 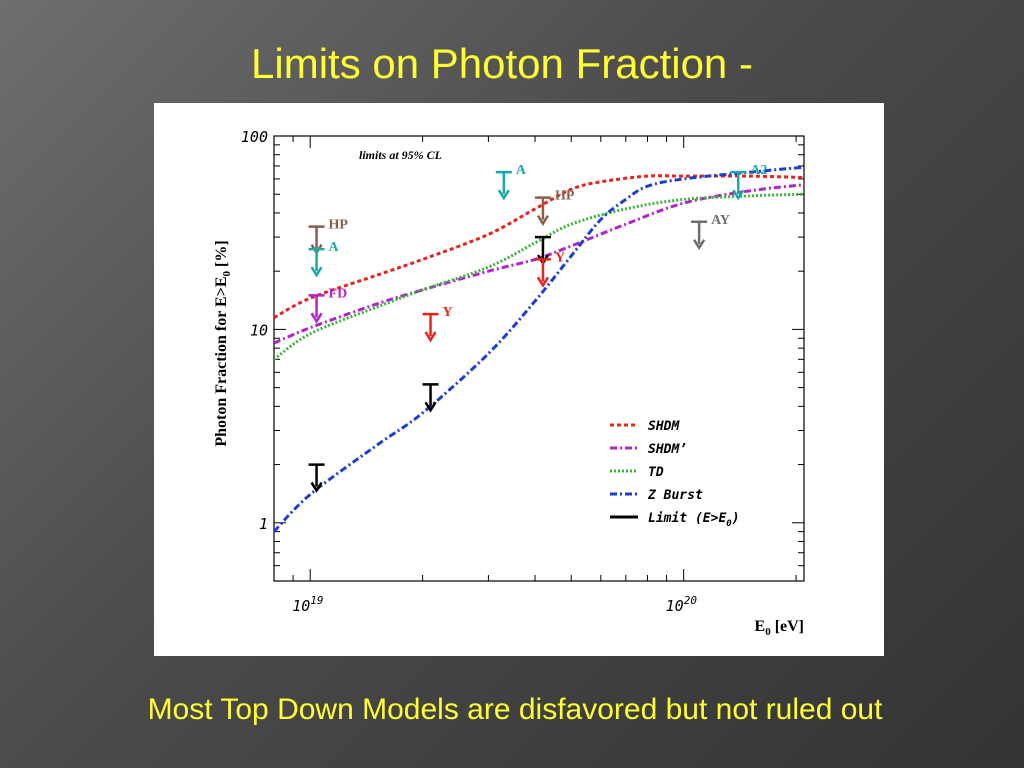 I want to click on y-tick-label: 100, so click(x=254, y=137).